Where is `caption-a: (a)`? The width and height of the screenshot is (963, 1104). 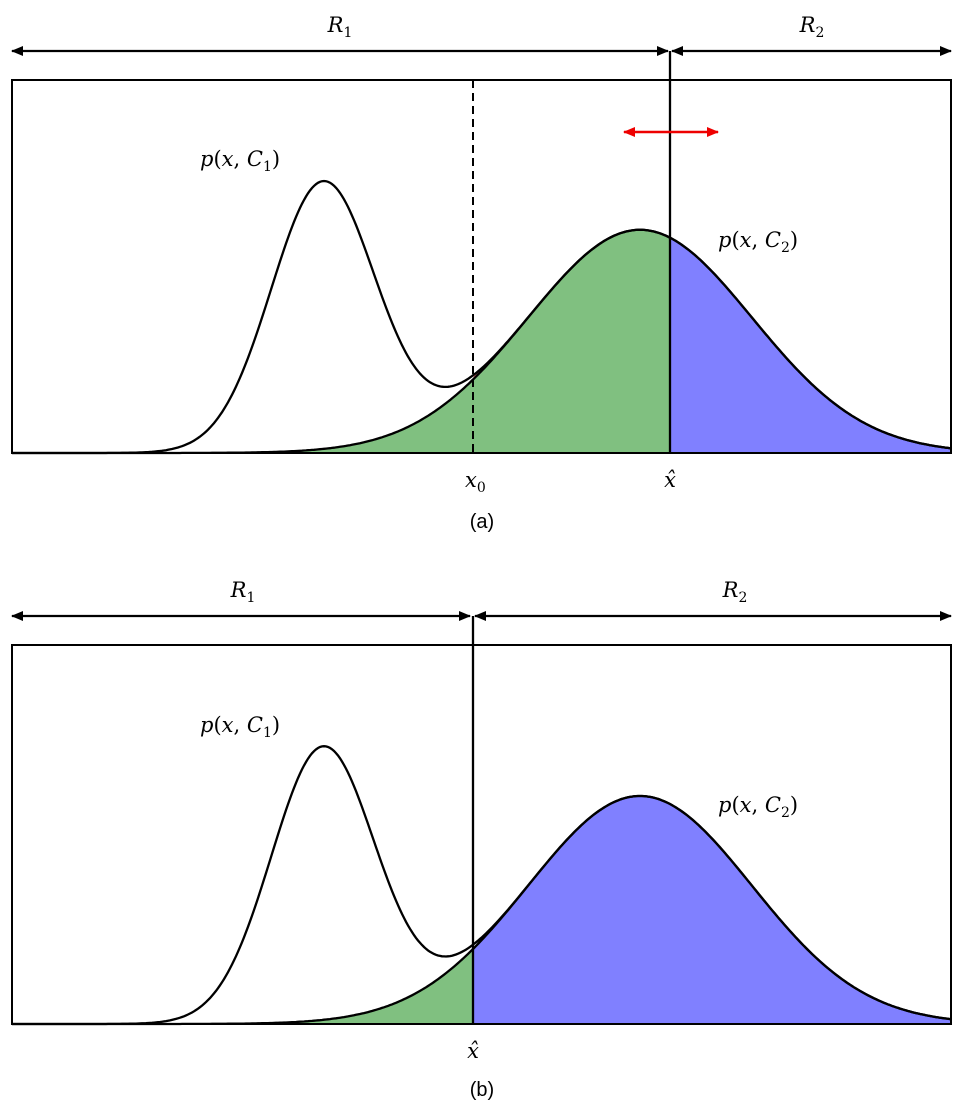
caption-a: (a) is located at coordinates (482, 522).